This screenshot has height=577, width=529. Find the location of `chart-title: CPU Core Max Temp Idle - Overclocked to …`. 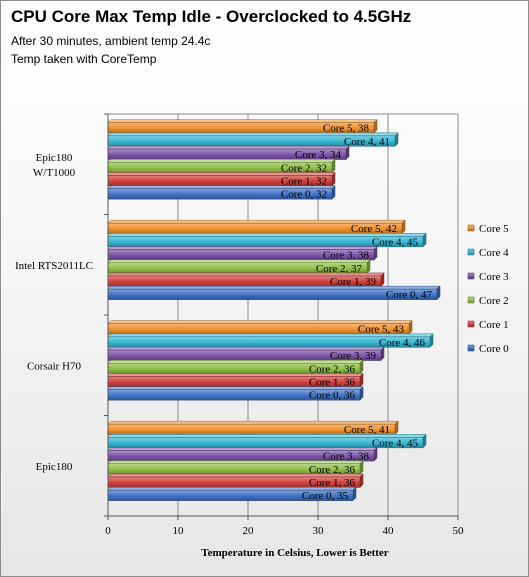

chart-title: CPU Core Max Temp Idle - Overclocked to … is located at coordinates (211, 16).